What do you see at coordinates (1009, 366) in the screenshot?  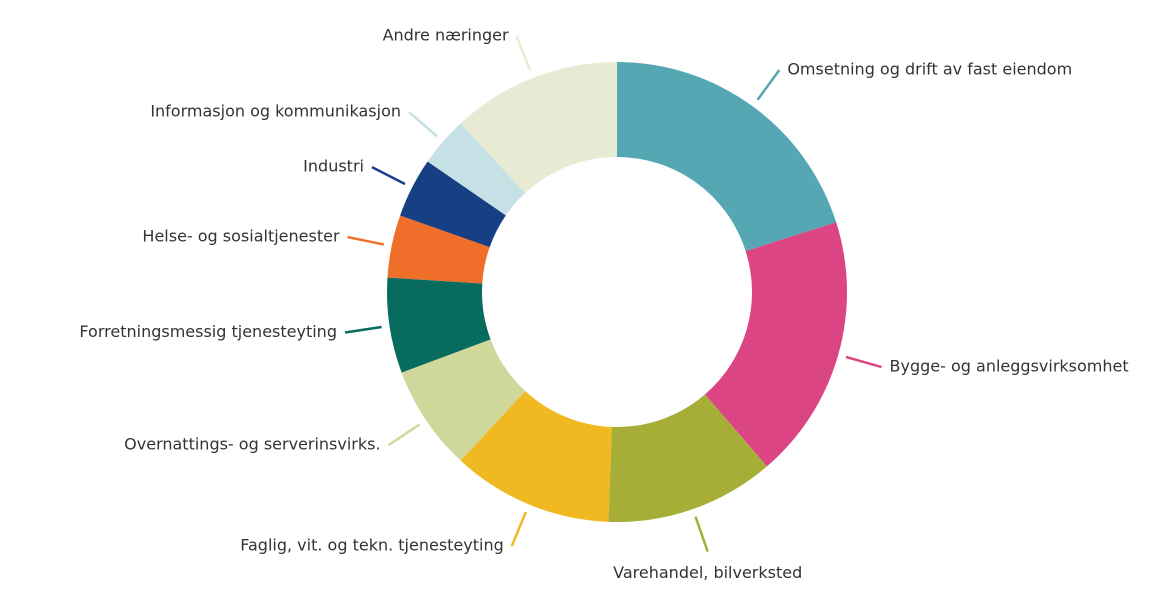 I see `slice-label: Bygge- og anleggsvirksomhet` at bounding box center [1009, 366].